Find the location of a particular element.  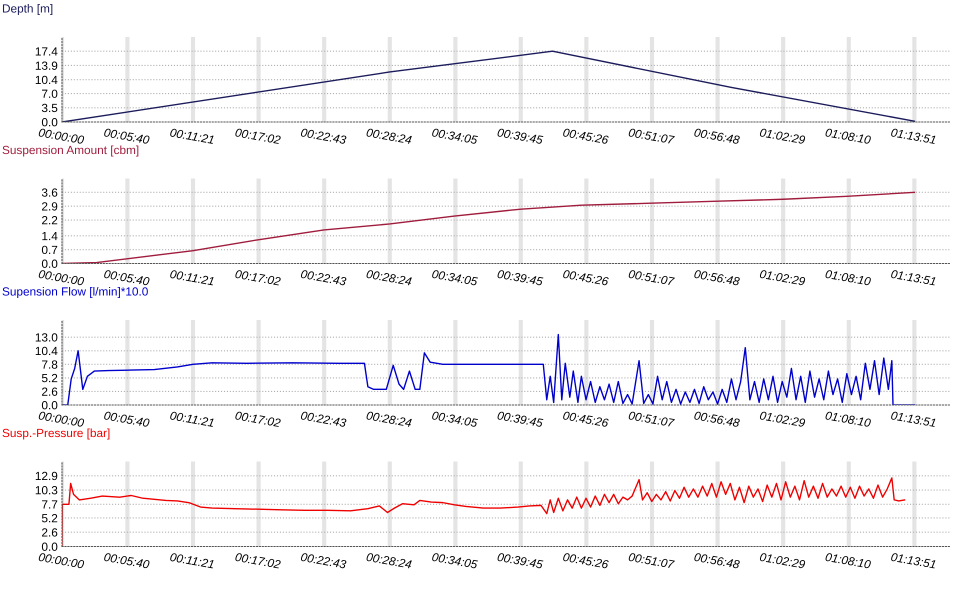

y-tick-label: 1.4 is located at coordinates (50, 236).